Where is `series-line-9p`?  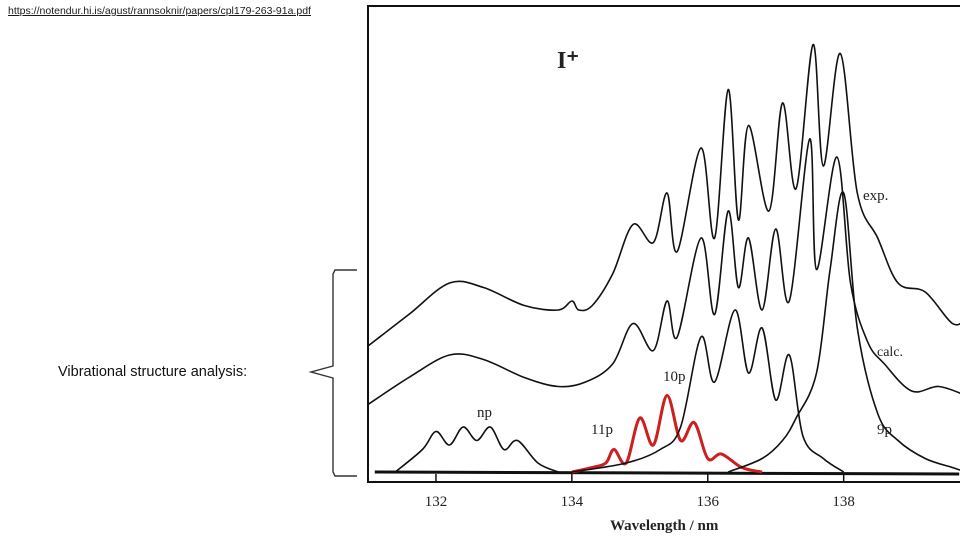
series-line-9p is located at coordinates (843, 332).